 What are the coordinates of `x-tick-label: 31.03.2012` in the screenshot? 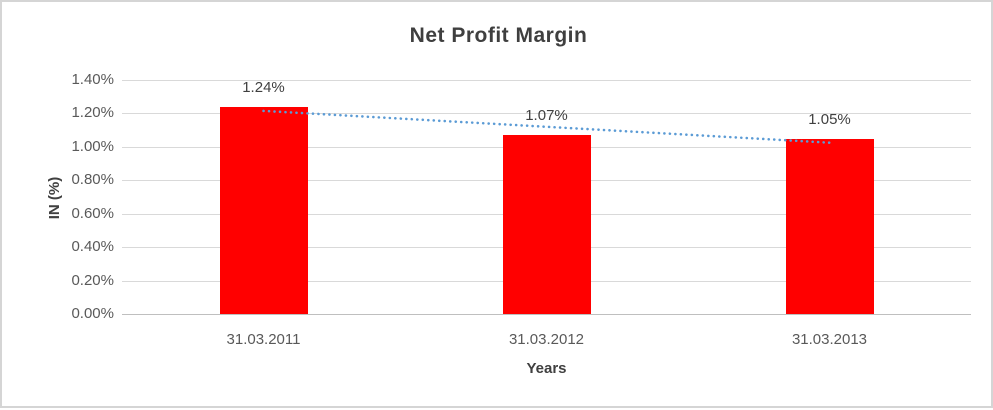 It's located at (546, 339).